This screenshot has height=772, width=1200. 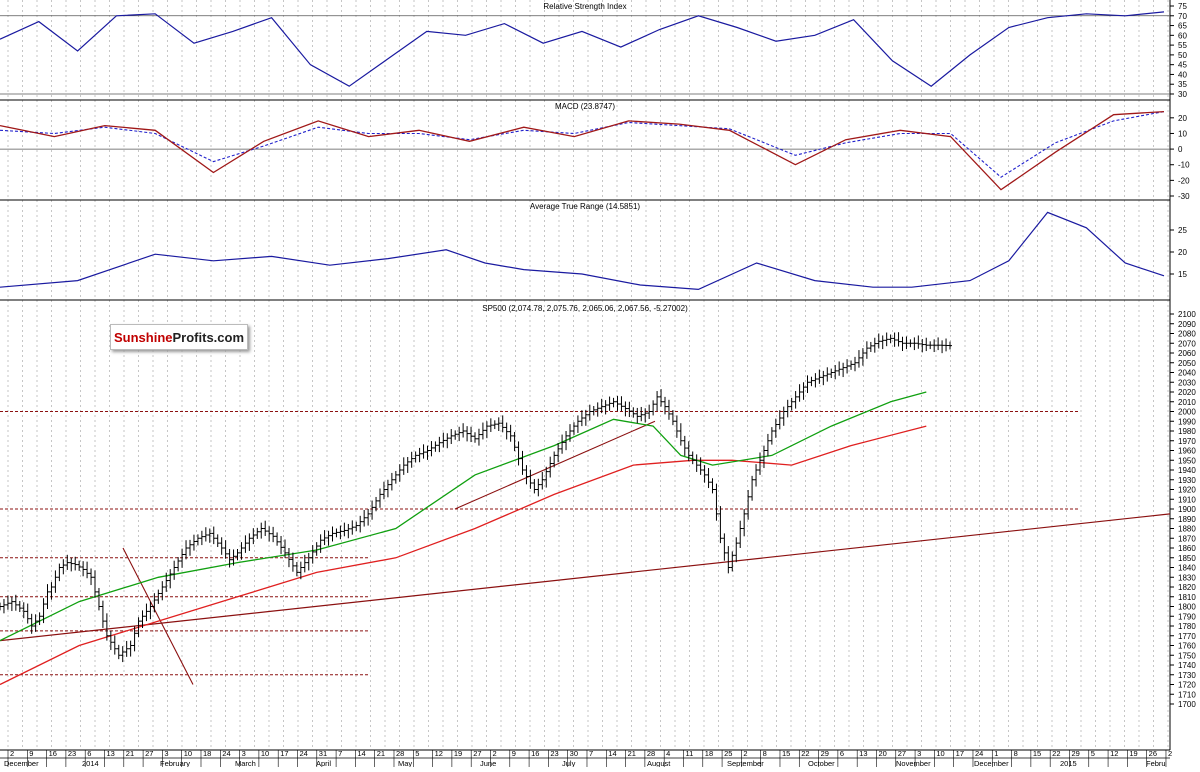 I want to click on macd-y-tick-label: -10, so click(x=1184, y=165).